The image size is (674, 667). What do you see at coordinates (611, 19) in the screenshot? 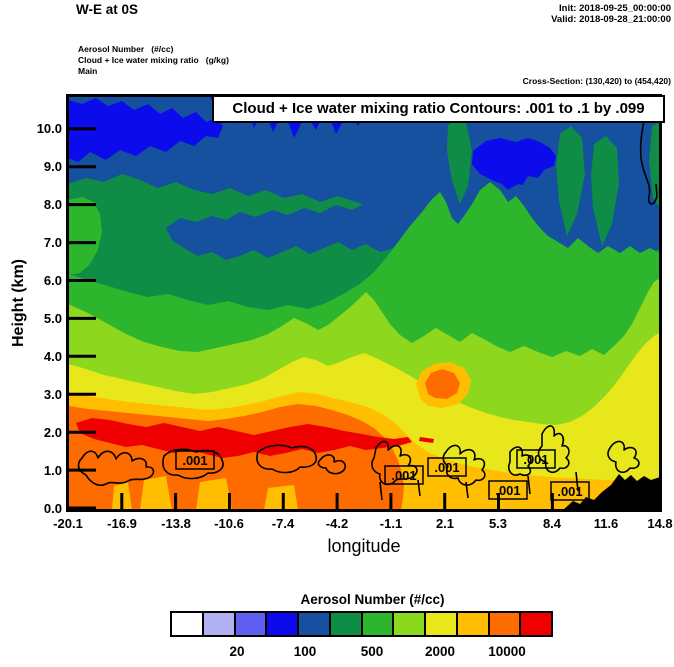
I see `valid-time: Valid: 2018-09-28_21:00:00` at bounding box center [611, 19].